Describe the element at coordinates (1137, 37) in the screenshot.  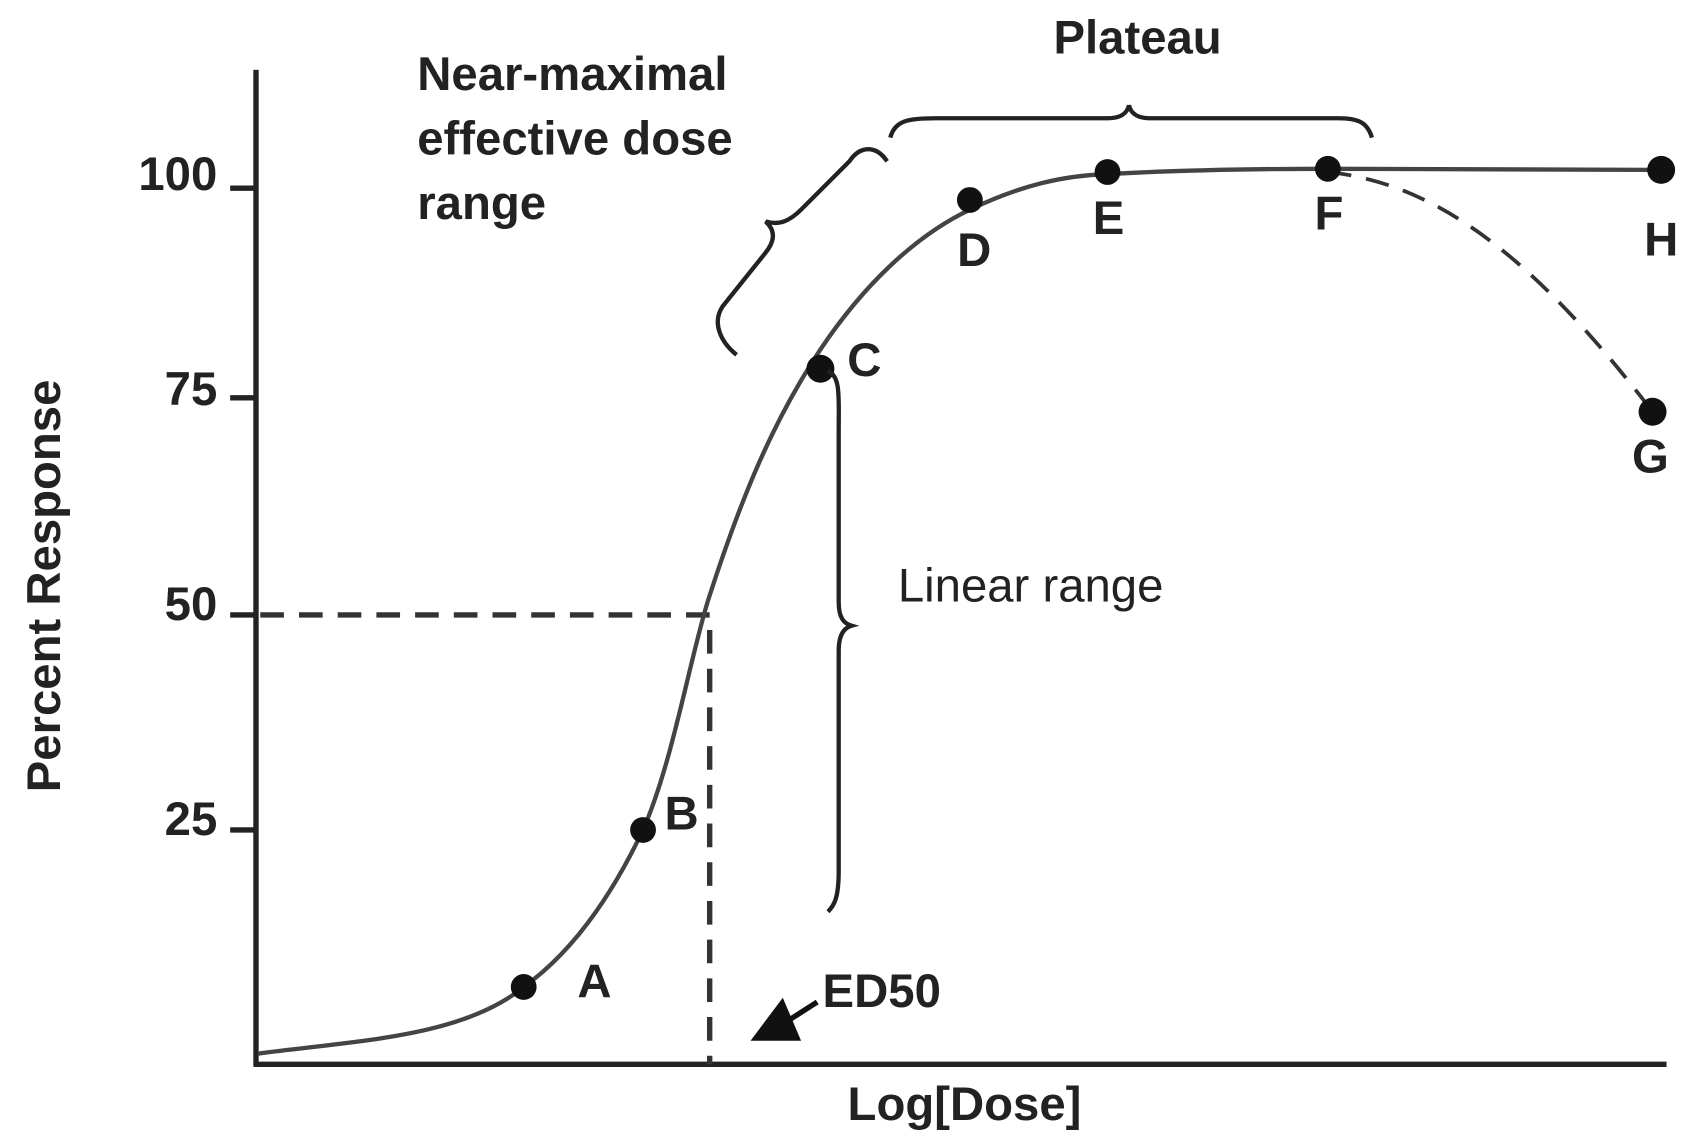
I see `annotation: Plateau` at that location.